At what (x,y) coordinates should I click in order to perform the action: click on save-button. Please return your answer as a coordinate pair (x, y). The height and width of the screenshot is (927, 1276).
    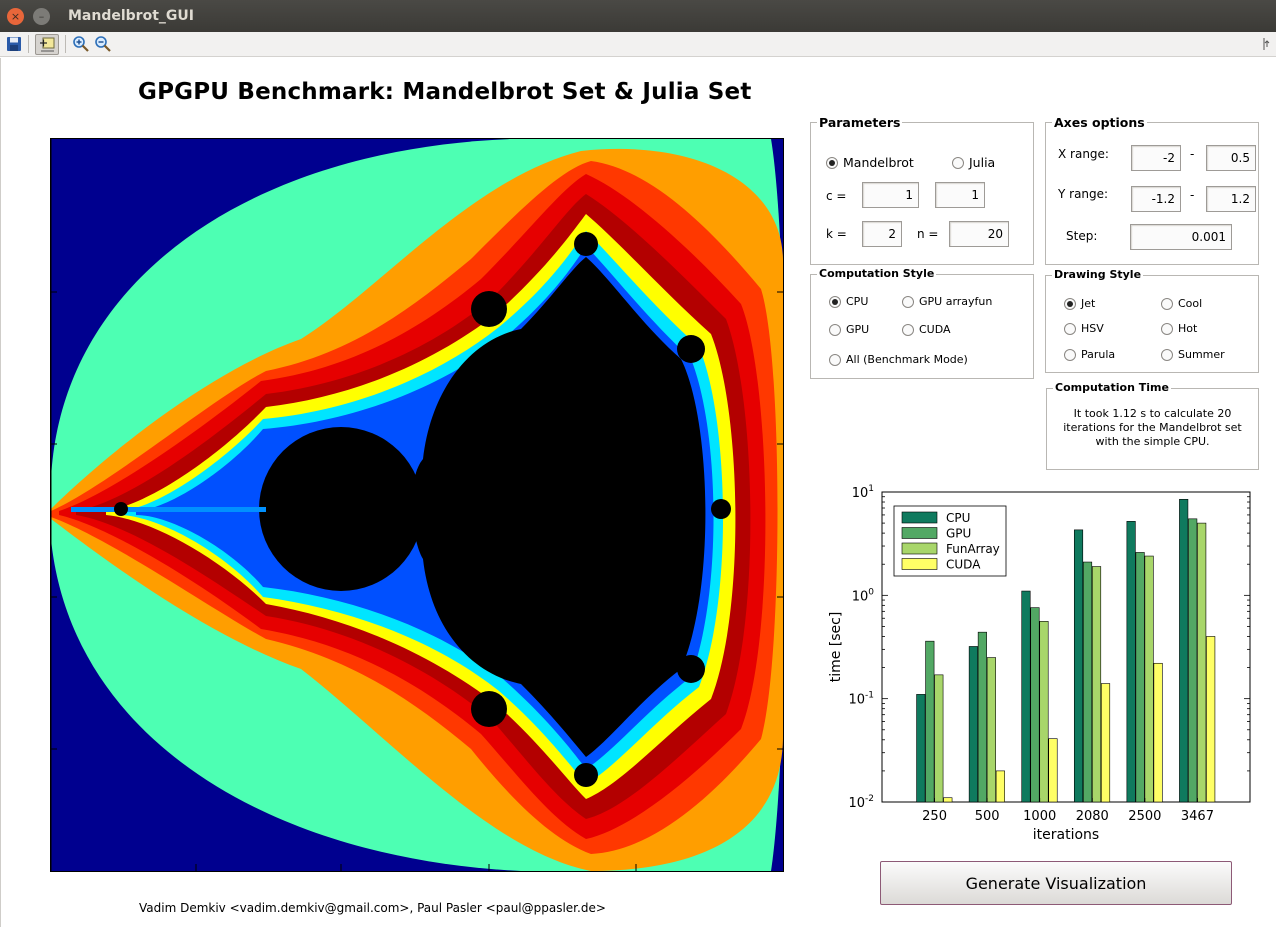
    Looking at the image, I should click on (14, 44).